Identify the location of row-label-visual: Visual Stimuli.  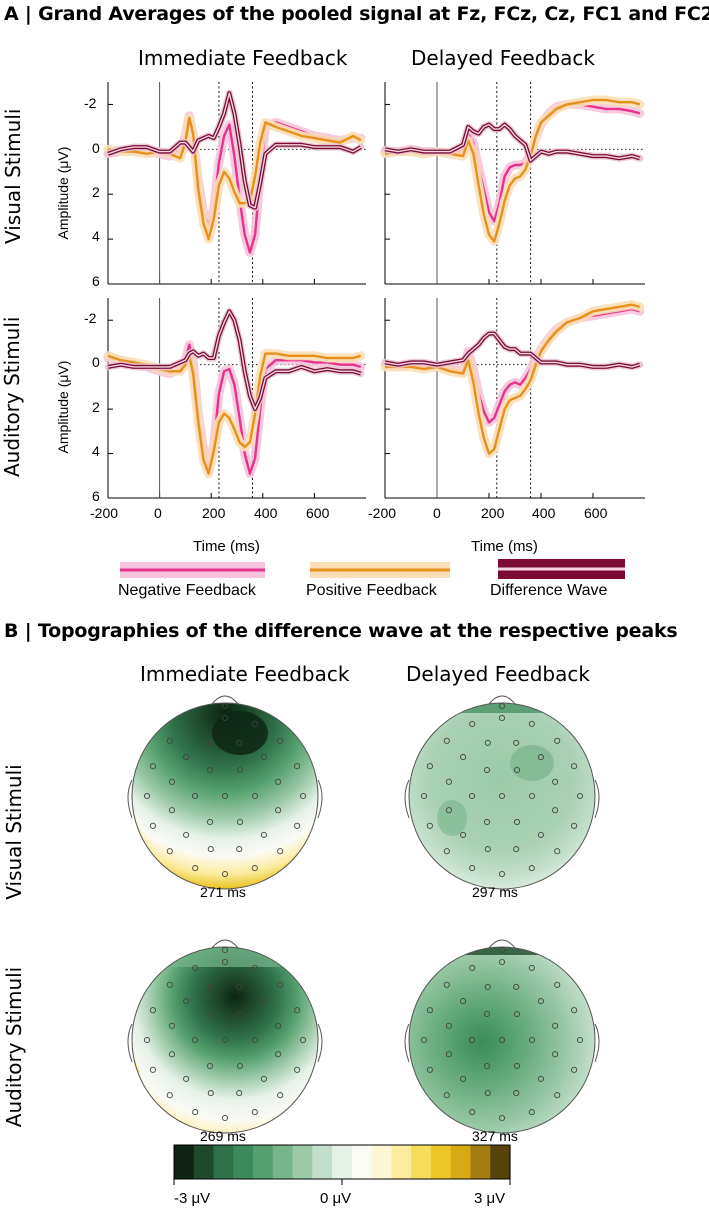
(13, 176).